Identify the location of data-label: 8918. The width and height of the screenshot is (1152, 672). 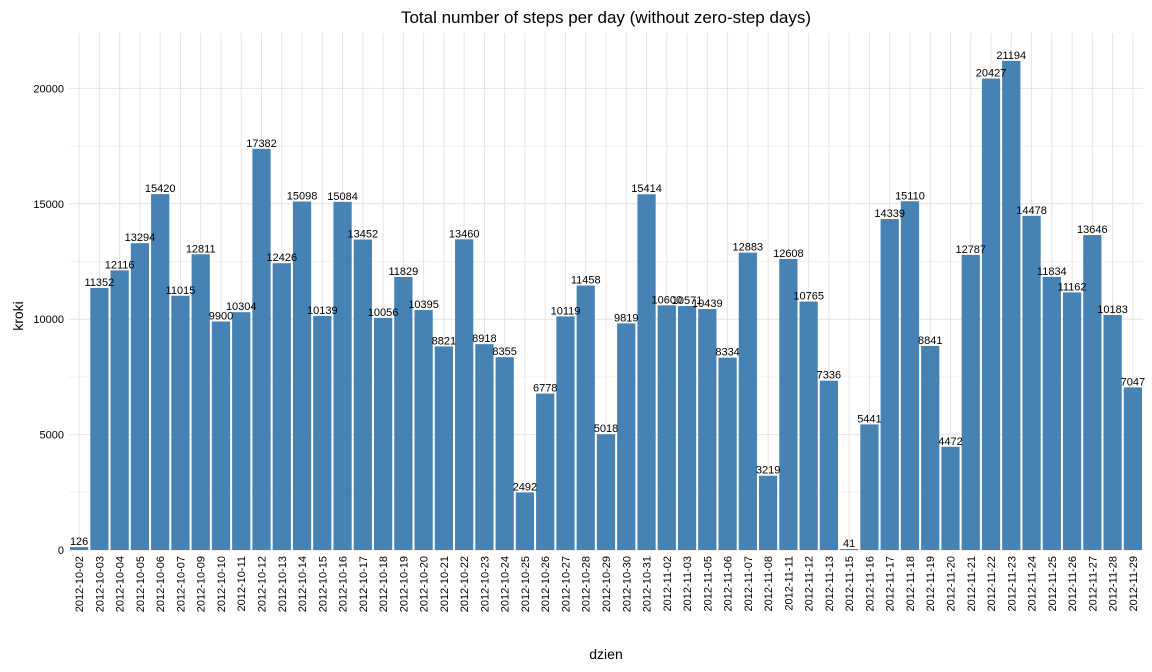
(484, 339).